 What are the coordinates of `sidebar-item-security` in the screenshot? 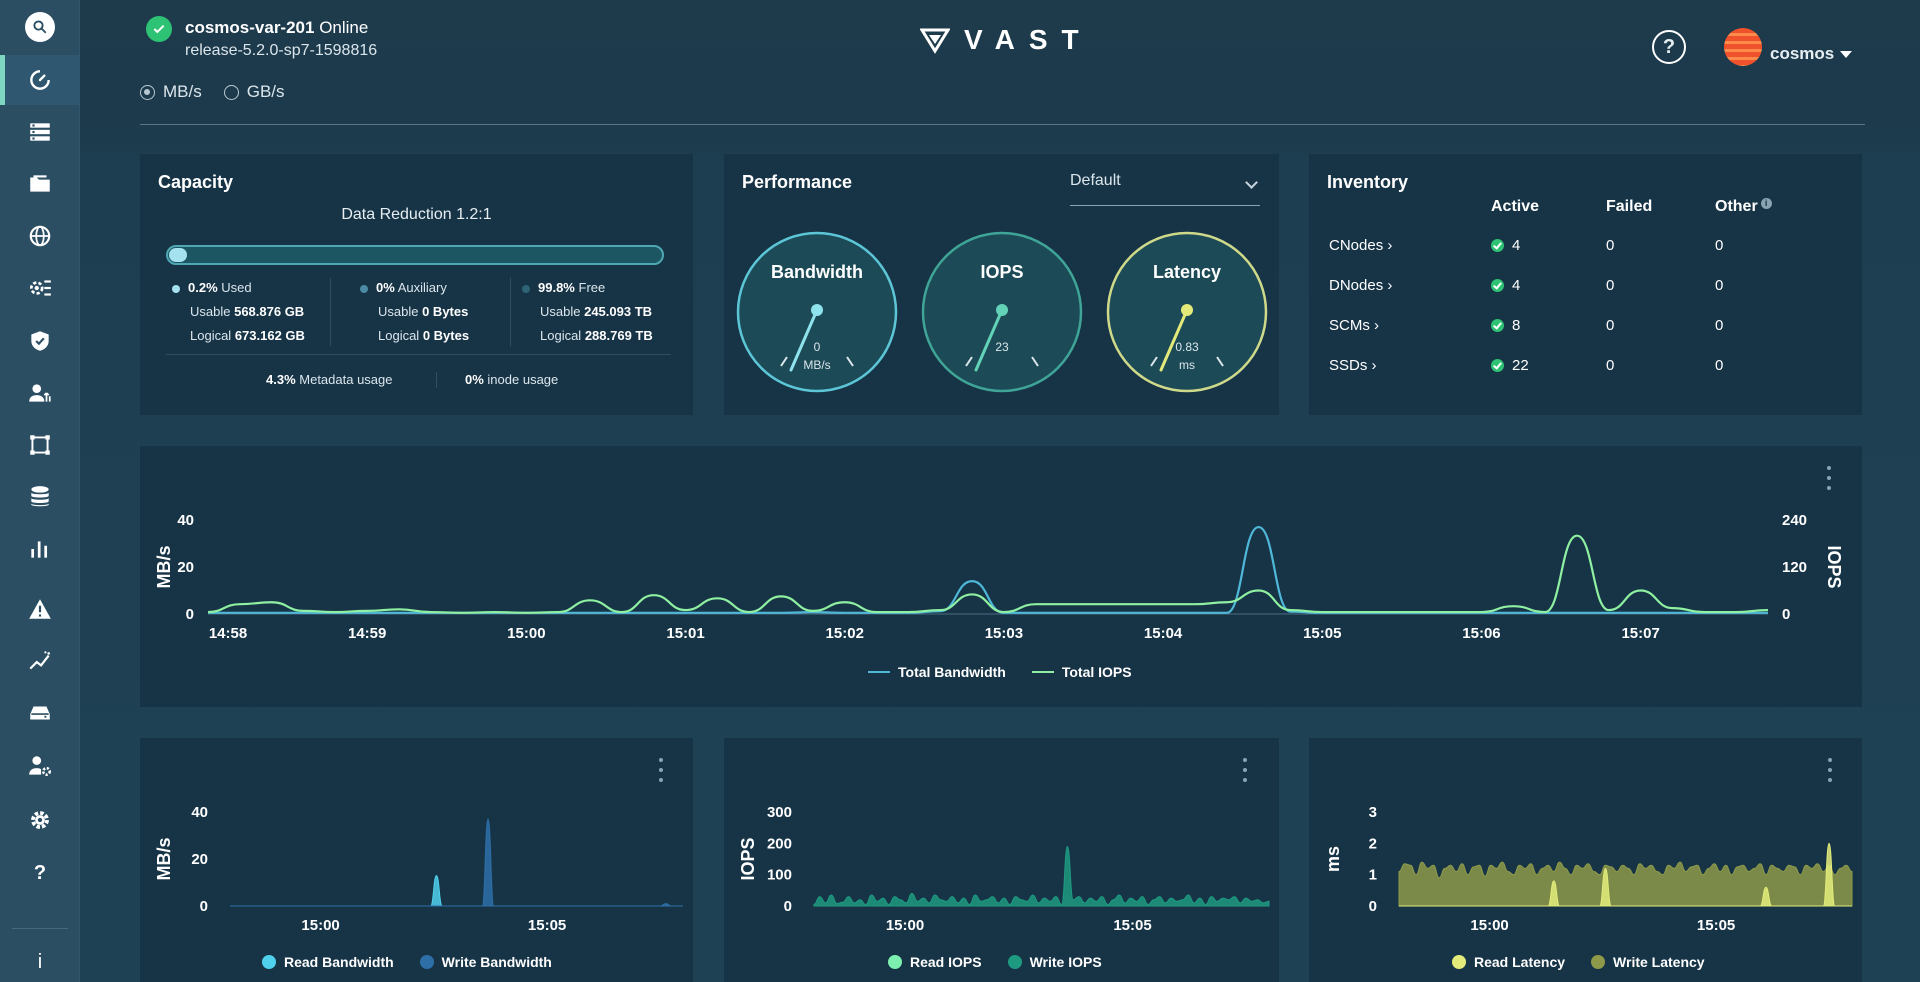 It's located at (40, 341).